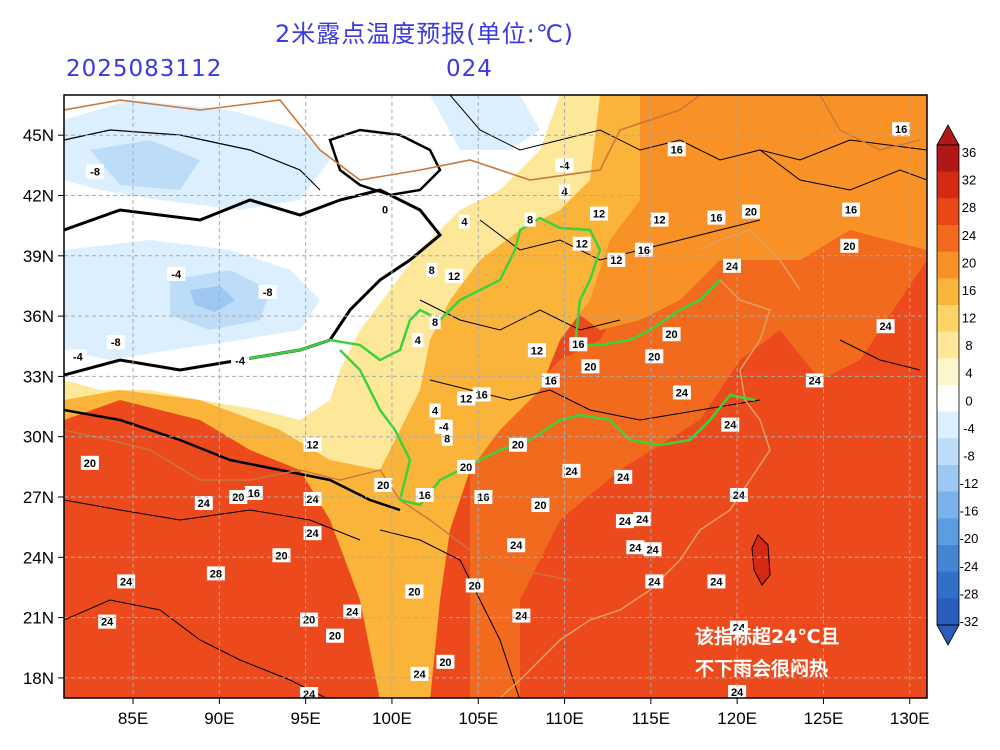 The image size is (1000, 750). What do you see at coordinates (38, 196) in the screenshot?
I see `lat-tick-label: 42N` at bounding box center [38, 196].